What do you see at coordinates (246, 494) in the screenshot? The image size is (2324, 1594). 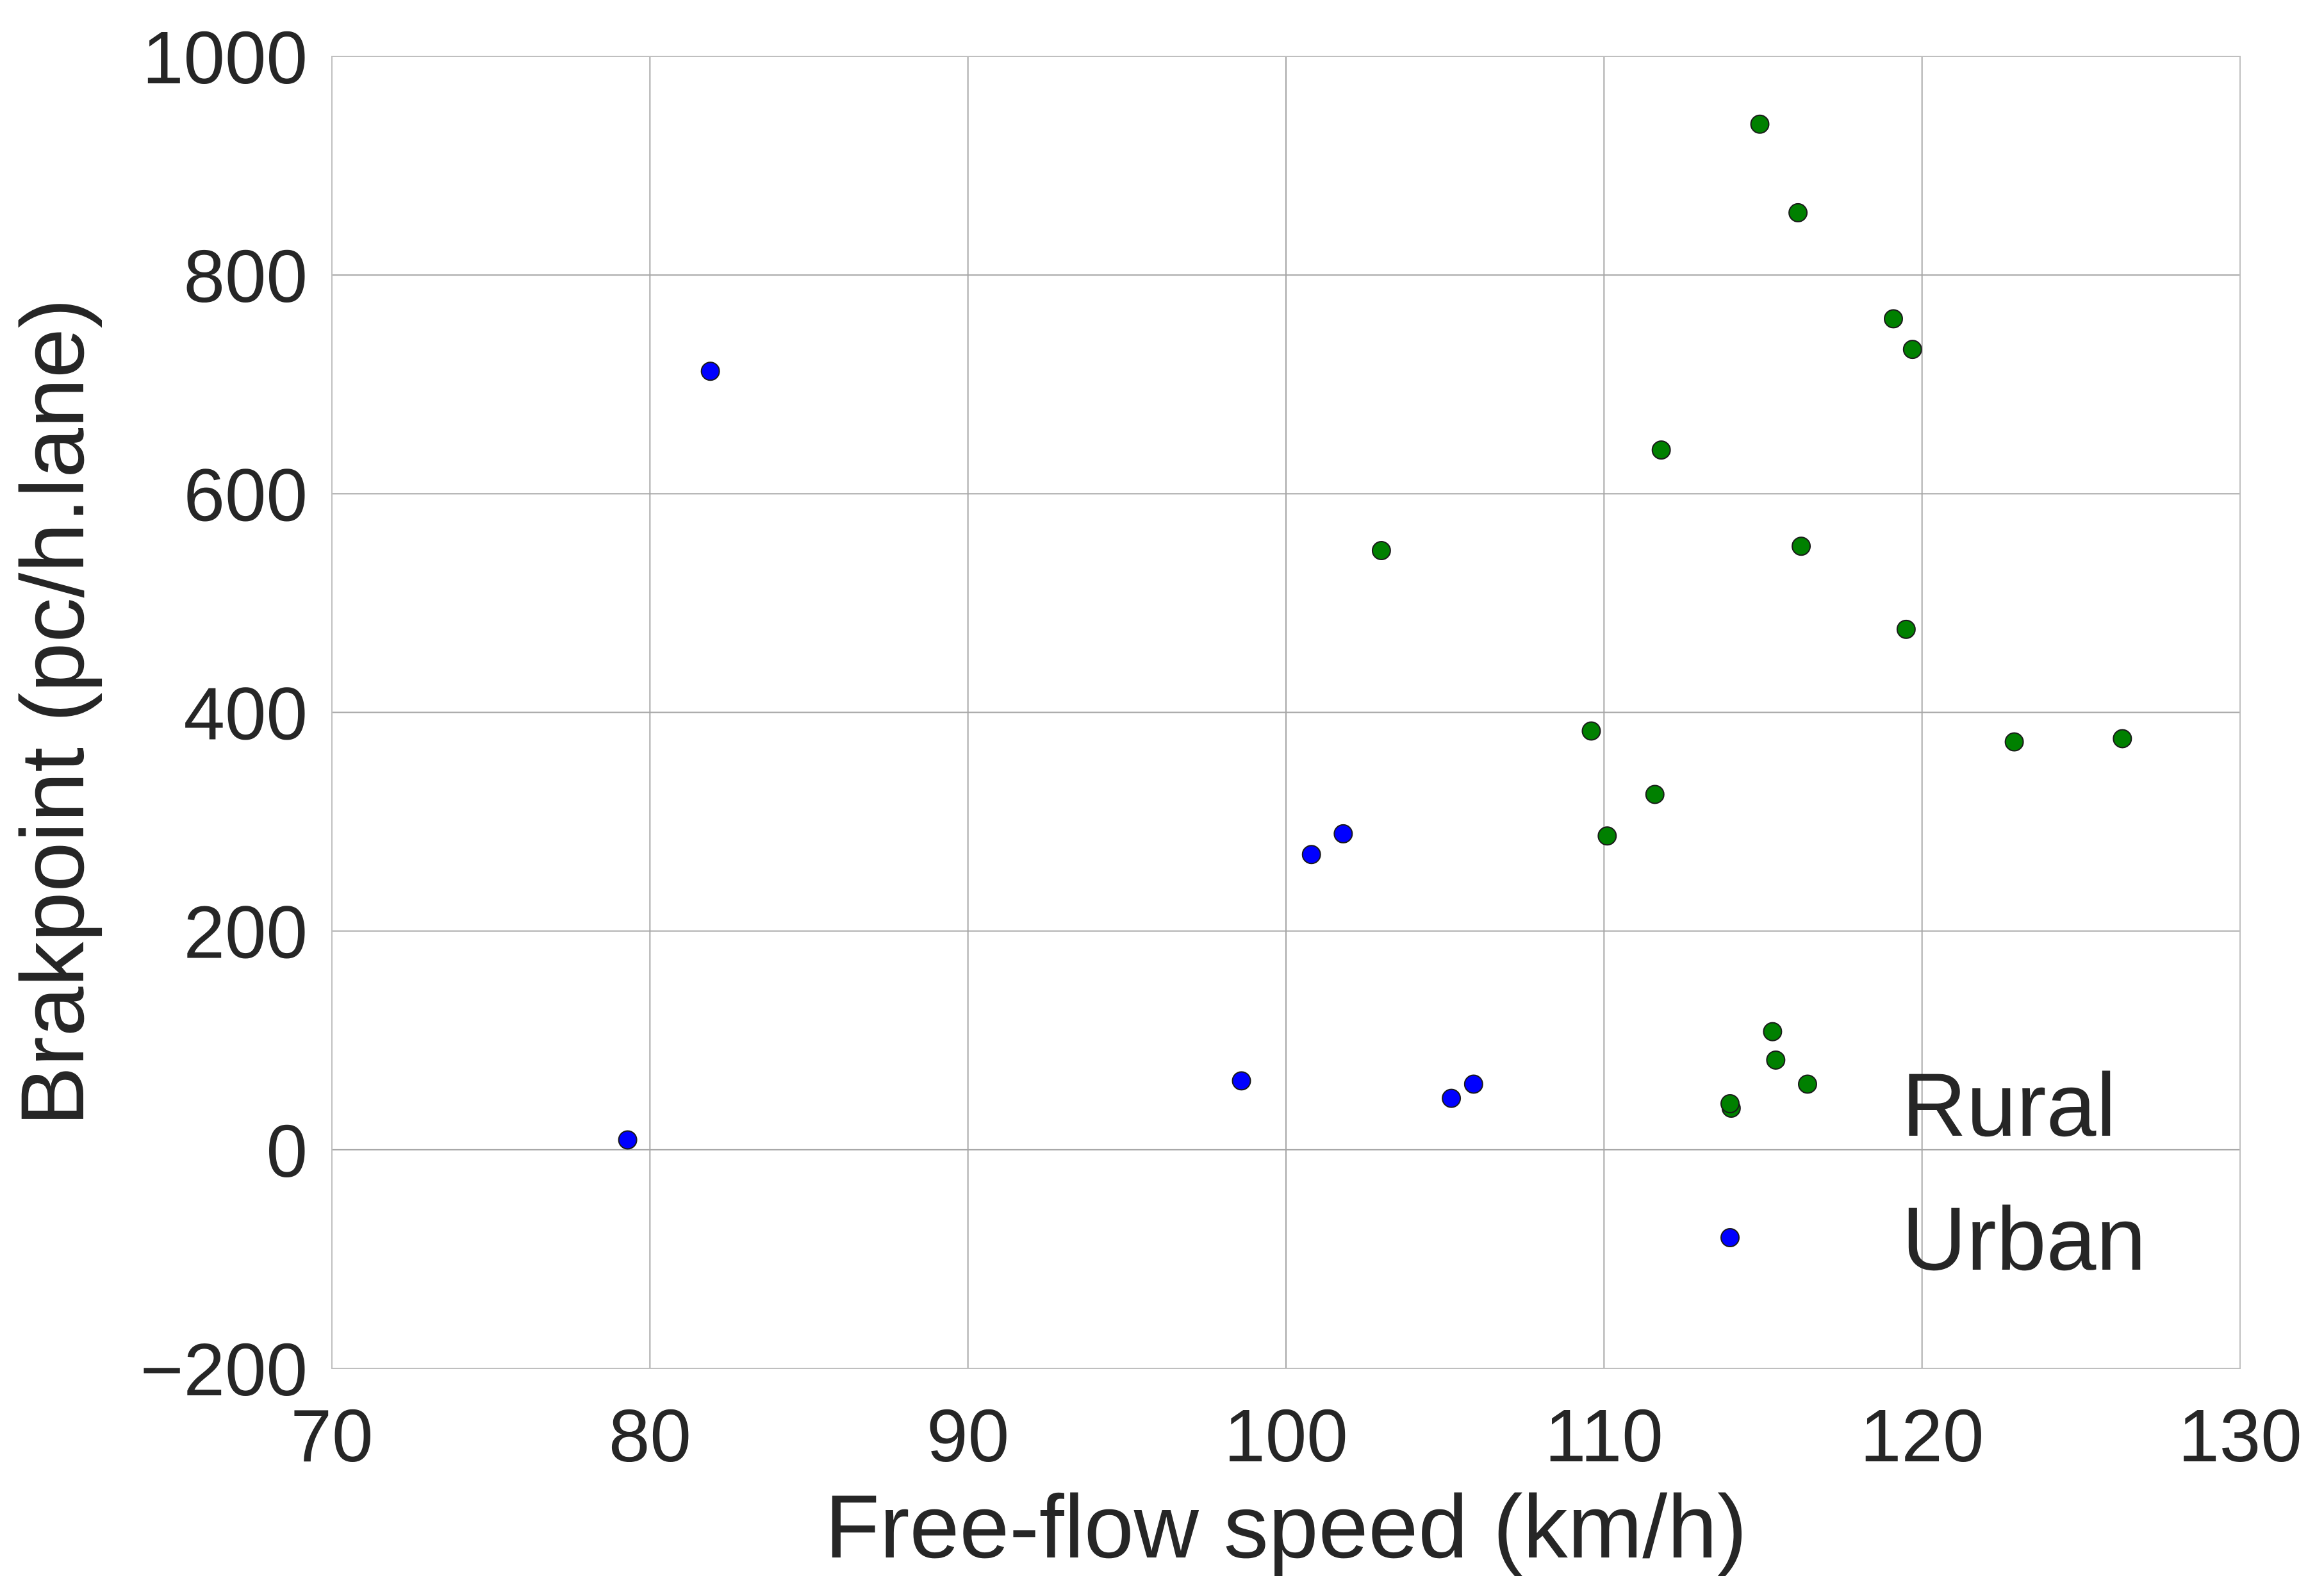 I see `y-tick-label: 600` at bounding box center [246, 494].